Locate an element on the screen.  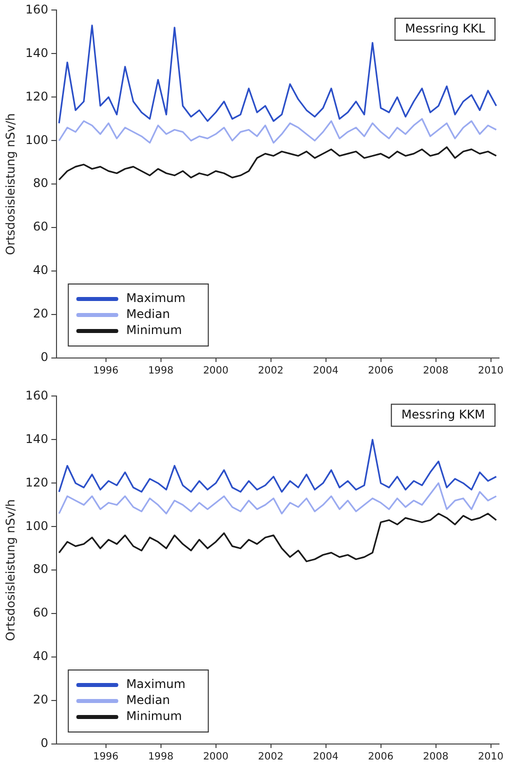
annotation: Messring KKM is located at coordinates (443, 414).